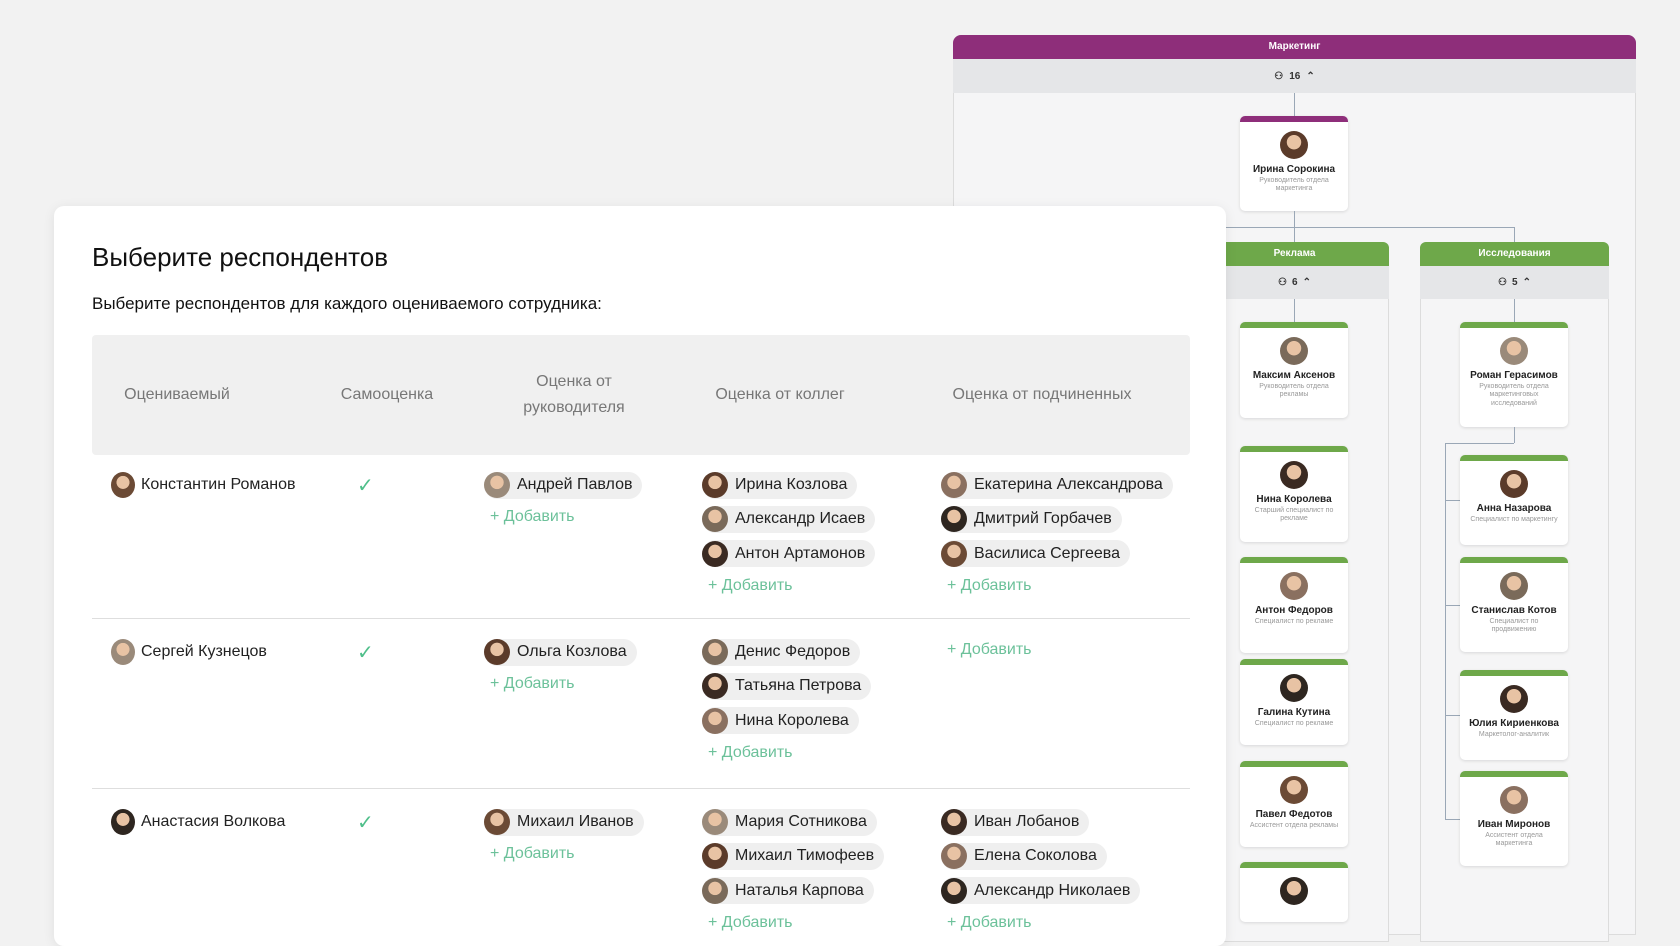  Describe the element at coordinates (1294, 610) in the screenshot. I see `employee-name: Антон Федоров` at that location.